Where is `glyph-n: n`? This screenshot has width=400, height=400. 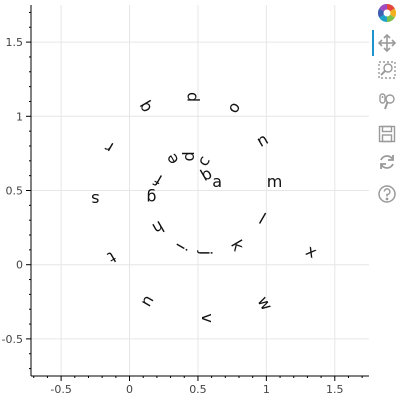
glyph-n: n is located at coordinates (262, 140).